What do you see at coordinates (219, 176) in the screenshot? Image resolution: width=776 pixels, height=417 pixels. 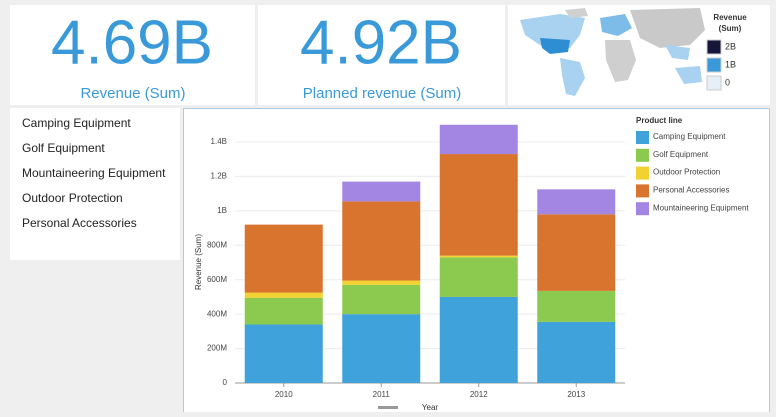 I see `y-tick-label: 1.2B` at bounding box center [219, 176].